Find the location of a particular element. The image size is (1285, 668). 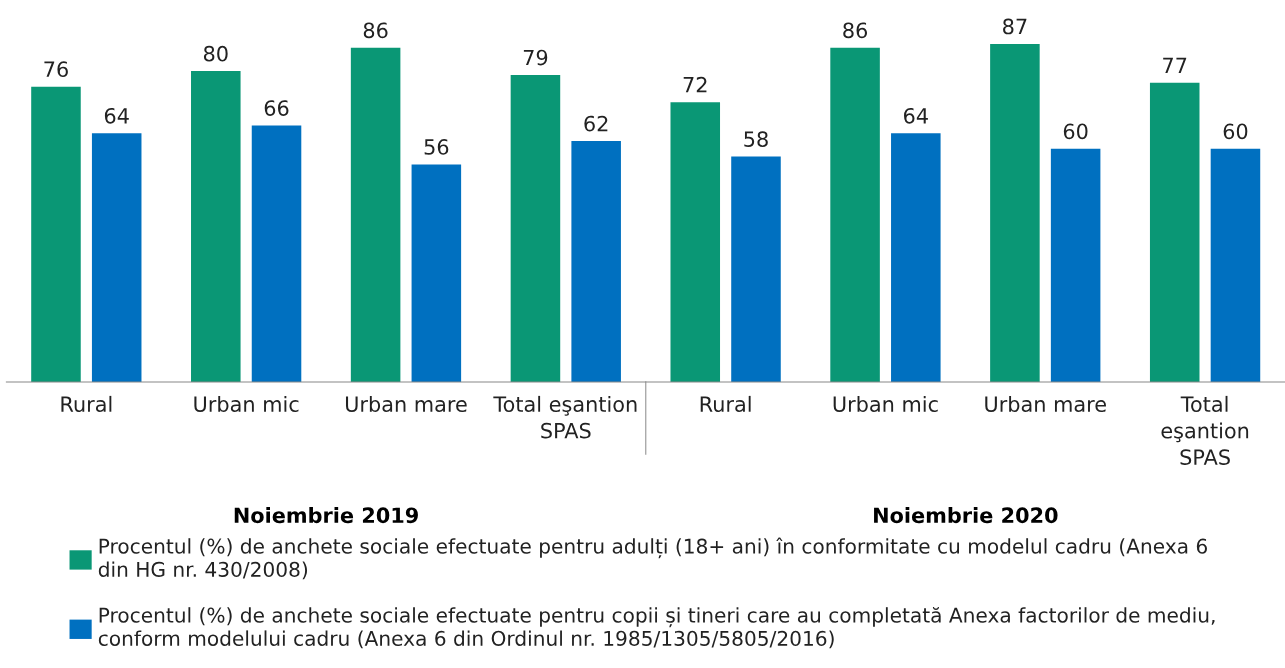

legend-label: Procentul (%) de anchete sociale efectuate pentru adulți (18+ ani) în conformitate cu modelul cadru (Anexa 6 din HG nr. 430/2008) is located at coordinates (652, 558).